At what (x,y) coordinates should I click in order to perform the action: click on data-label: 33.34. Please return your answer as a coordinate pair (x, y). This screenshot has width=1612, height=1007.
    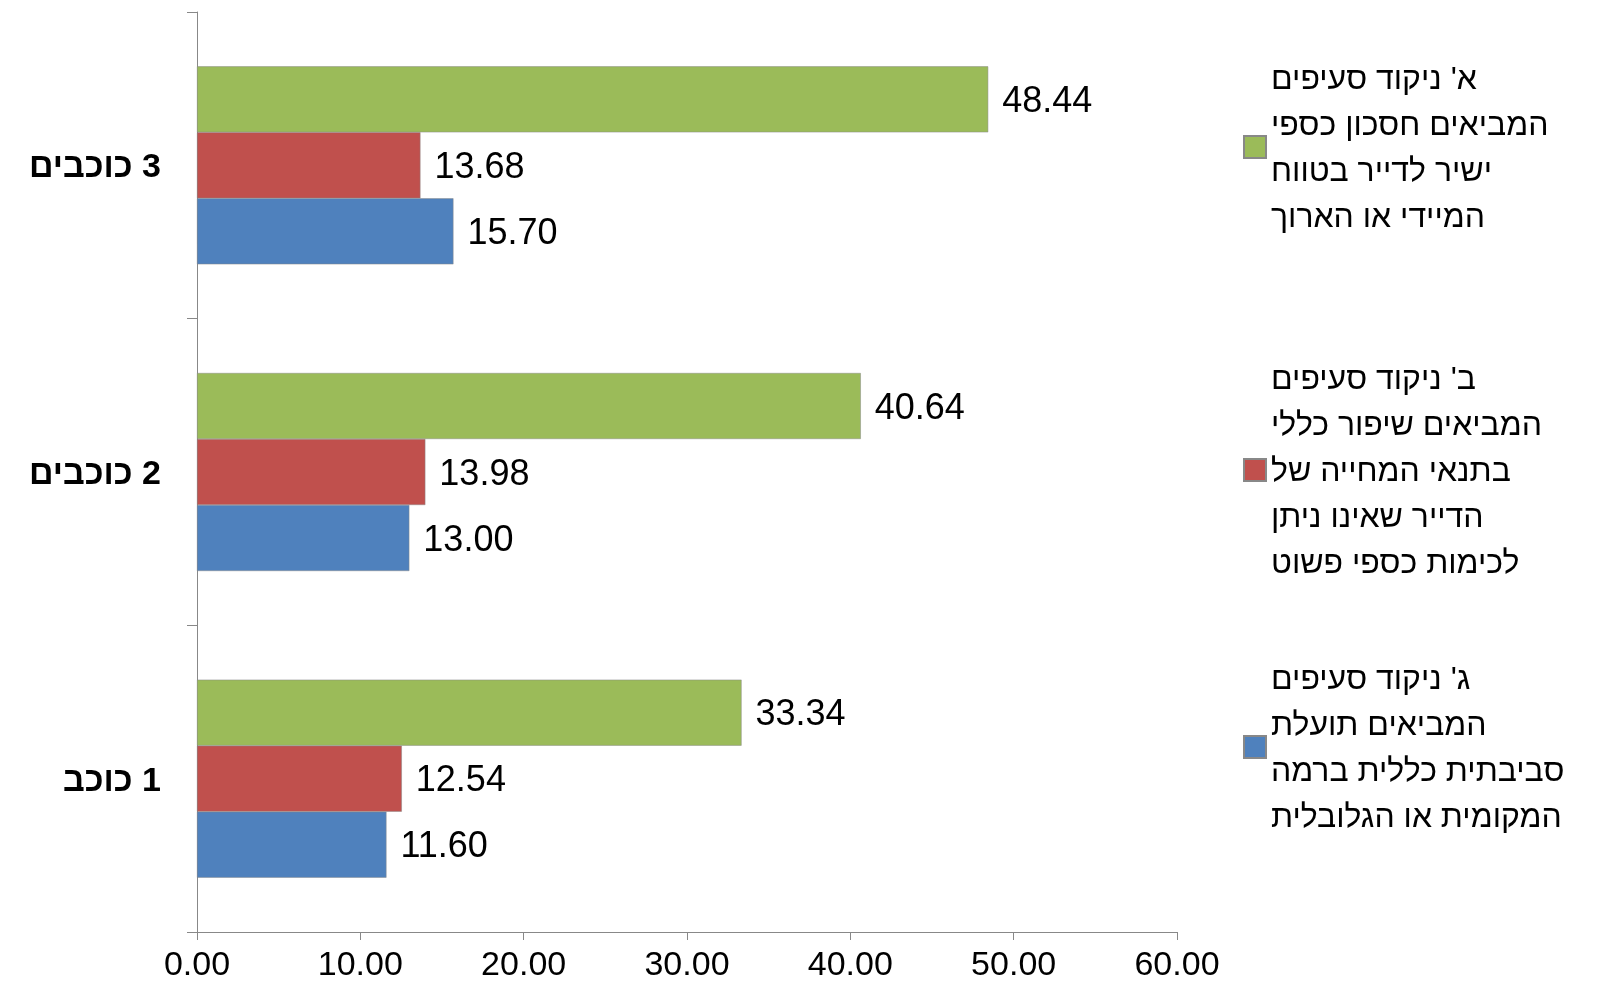
    Looking at the image, I should click on (800, 713).